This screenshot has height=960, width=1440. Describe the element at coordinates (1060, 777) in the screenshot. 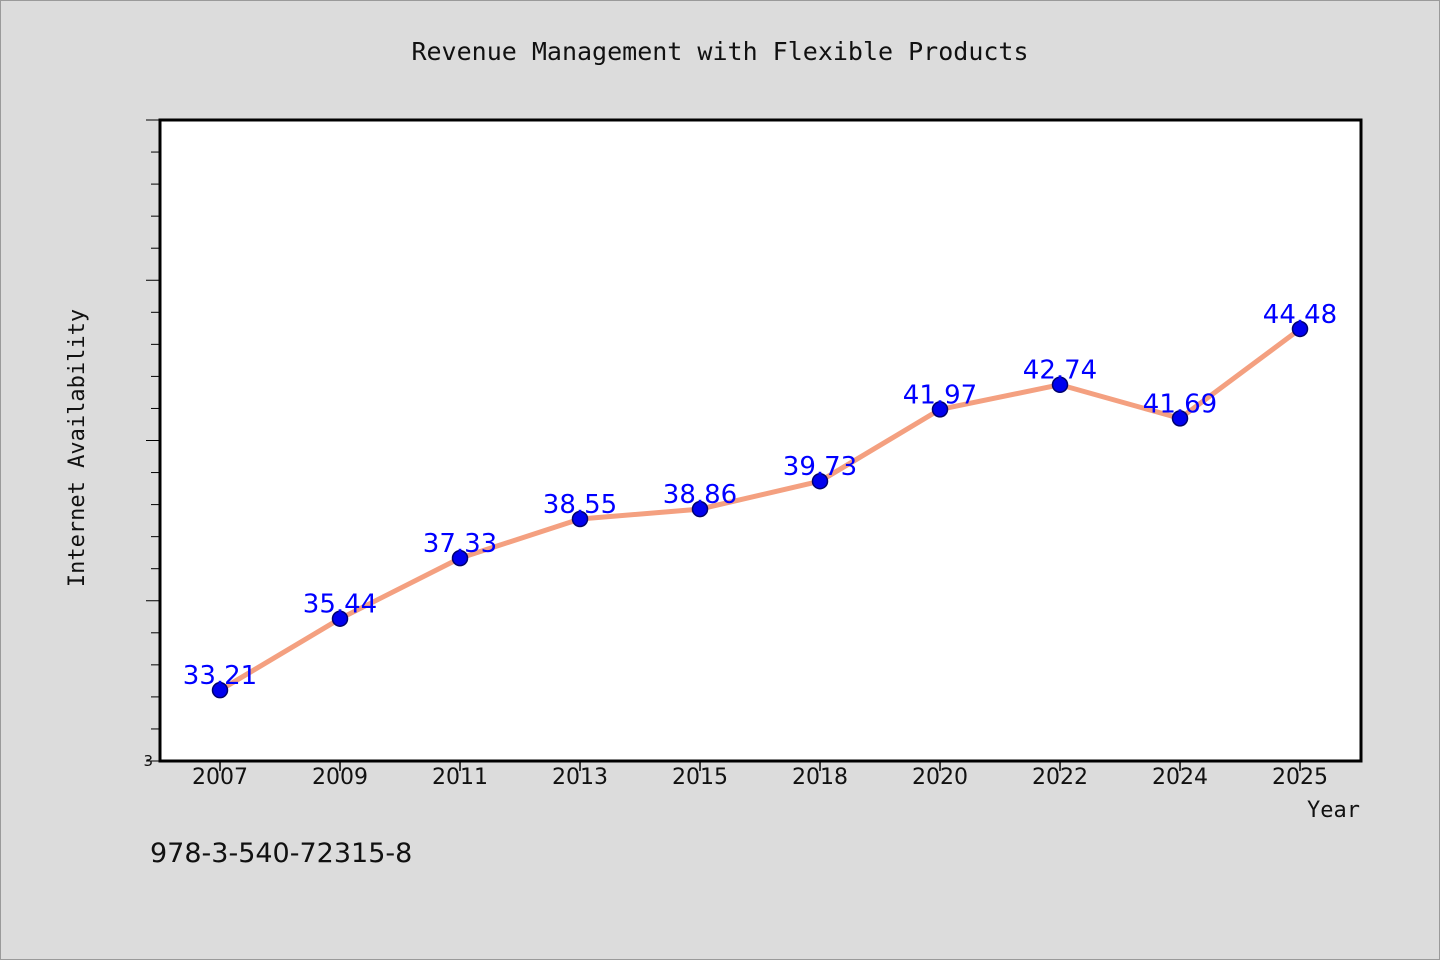

I see `x-tick-label: 2022` at that location.